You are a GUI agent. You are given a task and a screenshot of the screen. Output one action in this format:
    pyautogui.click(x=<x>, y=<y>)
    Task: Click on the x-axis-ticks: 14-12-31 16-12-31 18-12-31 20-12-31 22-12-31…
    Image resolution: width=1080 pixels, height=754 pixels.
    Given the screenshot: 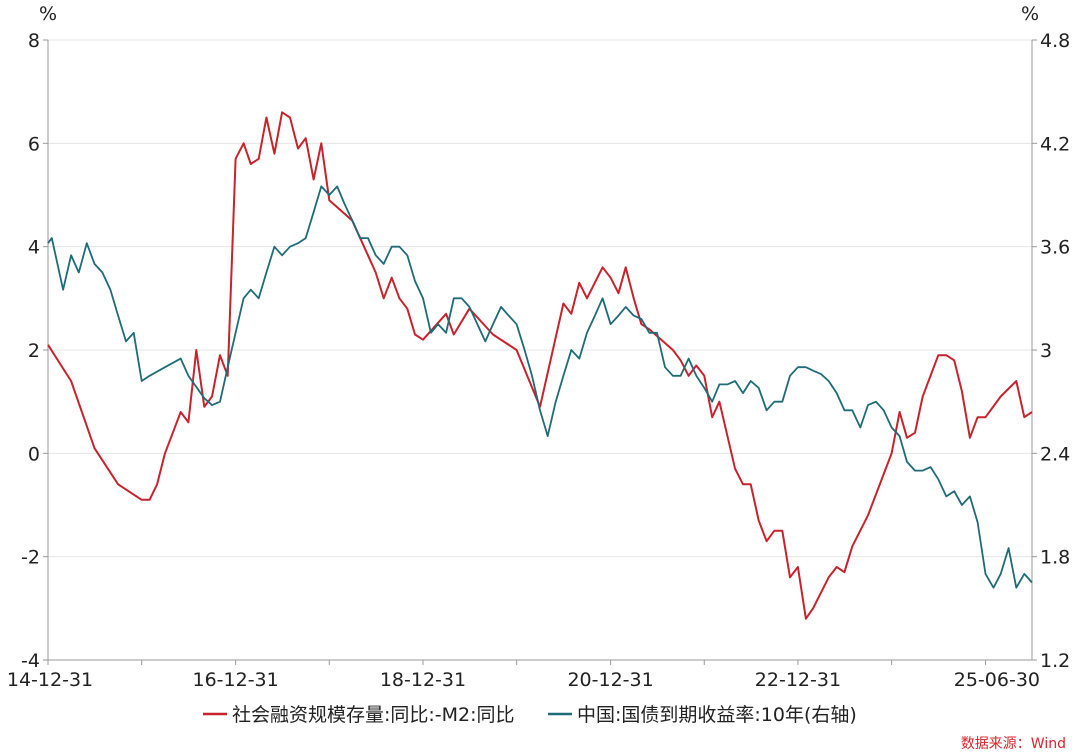 What is the action you would take?
    pyautogui.click(x=523, y=675)
    